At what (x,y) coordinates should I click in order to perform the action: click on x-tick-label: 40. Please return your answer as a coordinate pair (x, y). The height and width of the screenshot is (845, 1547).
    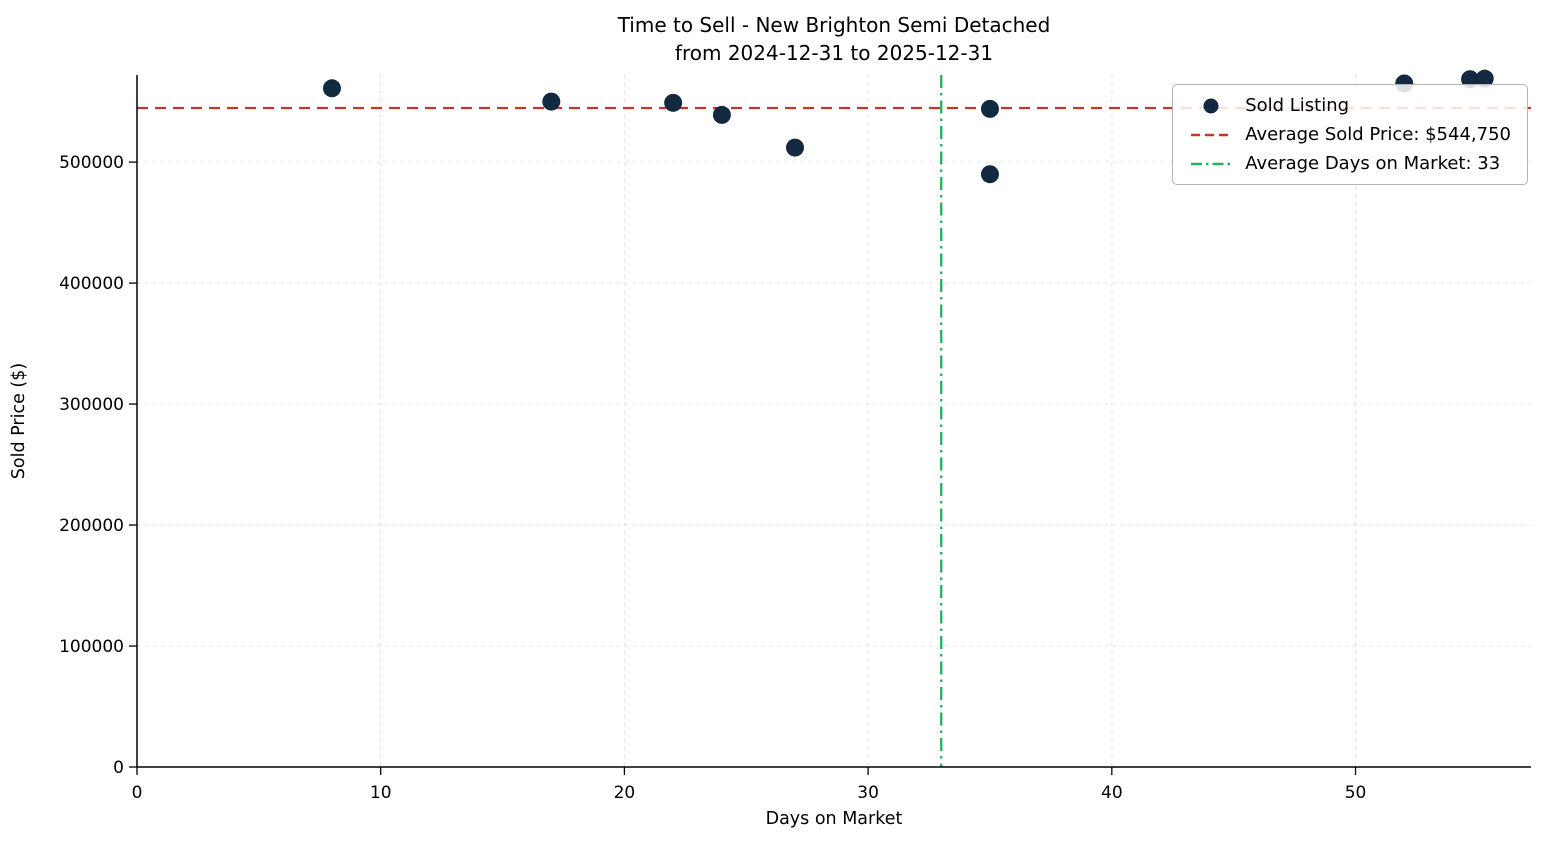
    Looking at the image, I should click on (1112, 793).